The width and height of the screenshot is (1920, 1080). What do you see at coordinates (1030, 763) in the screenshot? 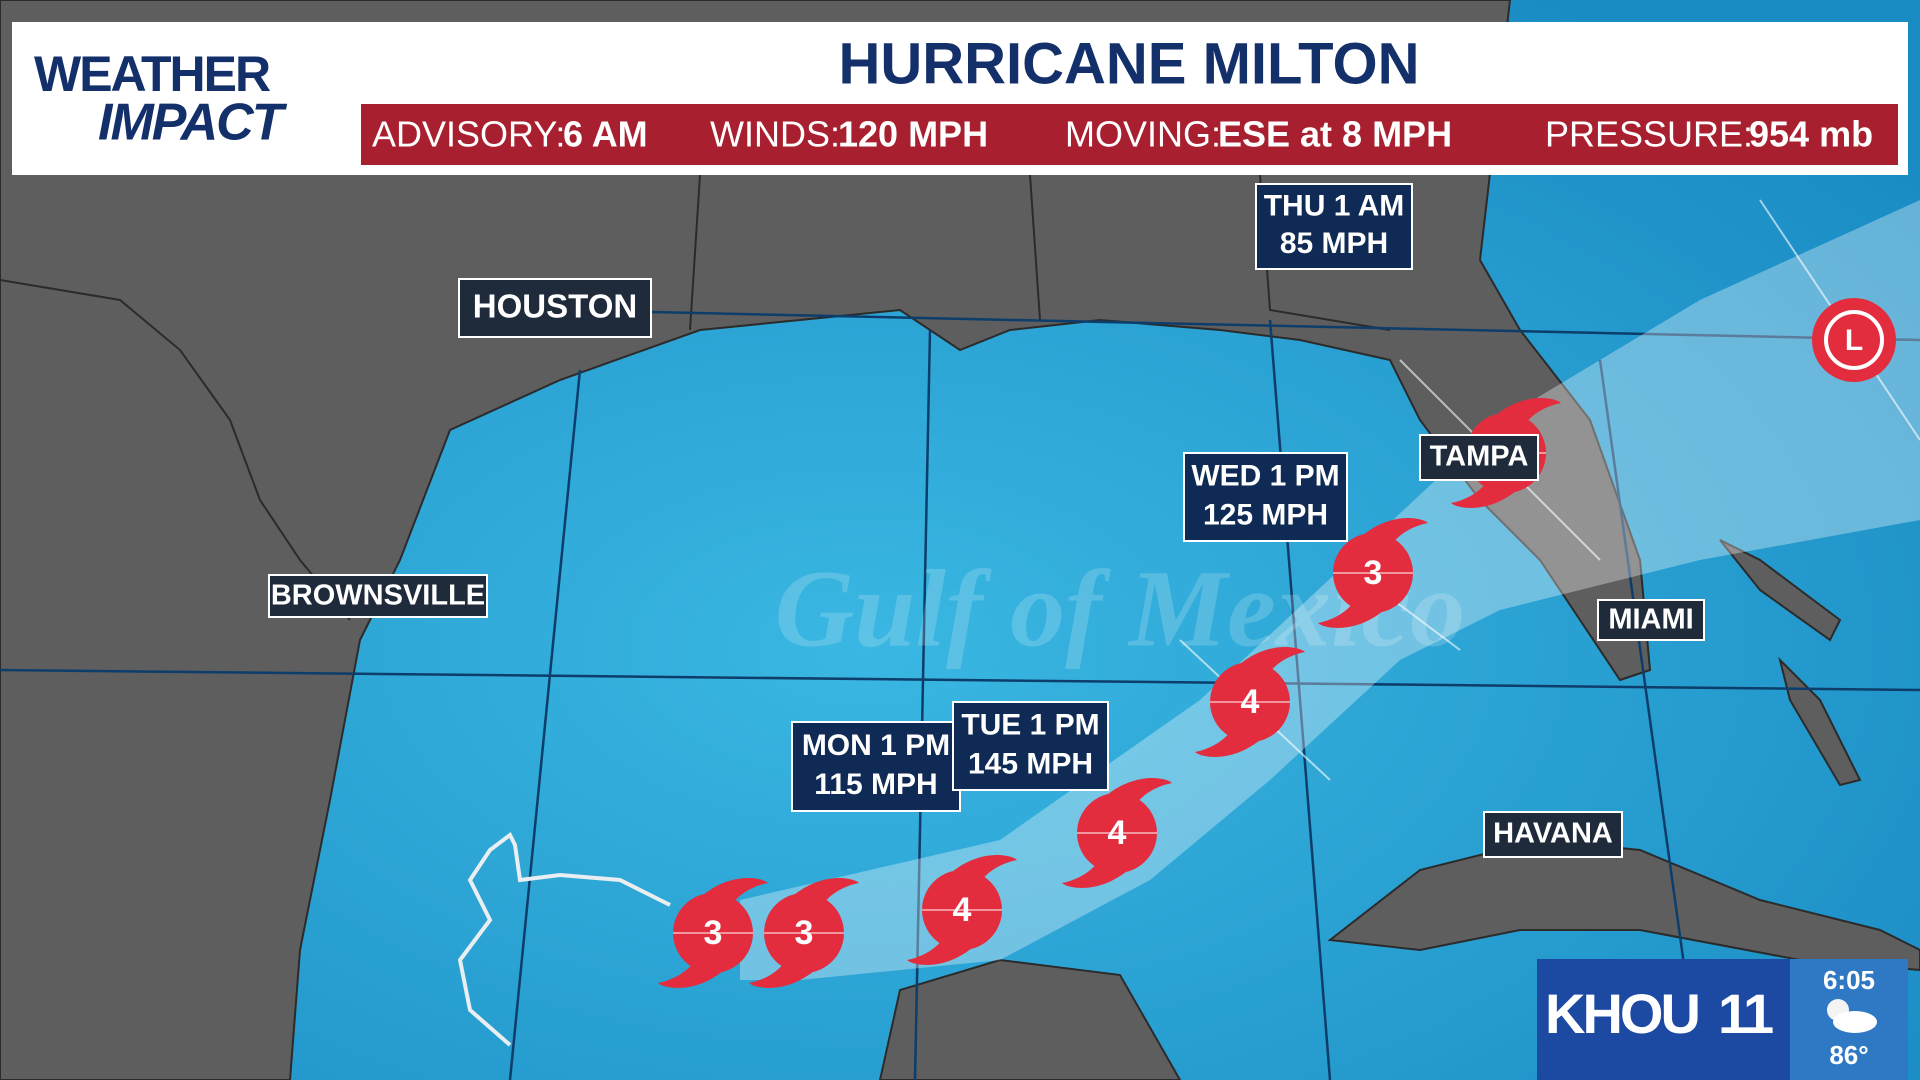
I see `forecast-wind: 145 MPH` at bounding box center [1030, 763].